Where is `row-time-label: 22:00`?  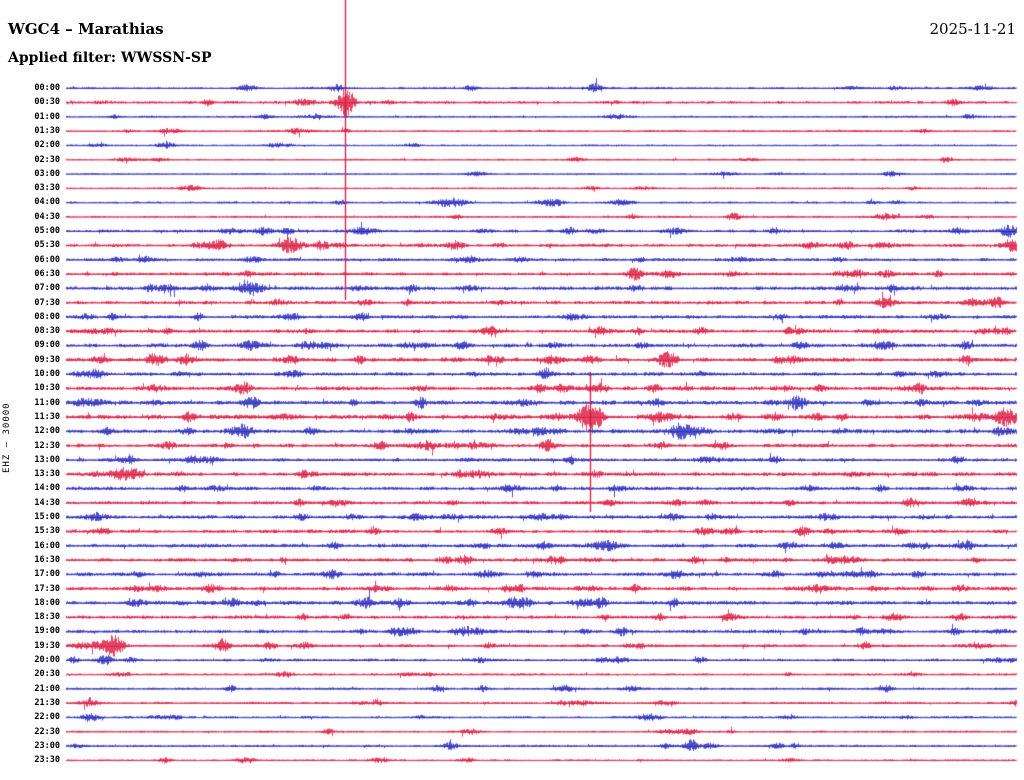
row-time-label: 22:00 is located at coordinates (47, 717).